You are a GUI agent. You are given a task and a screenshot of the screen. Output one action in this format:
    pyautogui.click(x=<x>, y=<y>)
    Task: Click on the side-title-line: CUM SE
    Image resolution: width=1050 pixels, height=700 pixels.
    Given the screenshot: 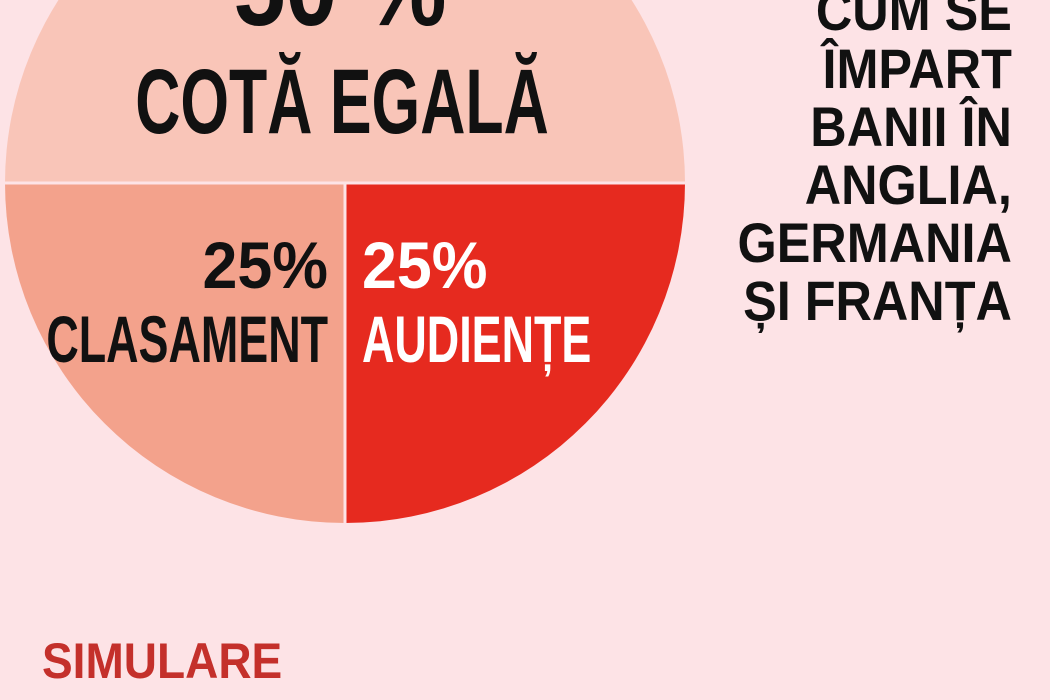 What is the action you would take?
    pyautogui.click(x=913, y=21)
    